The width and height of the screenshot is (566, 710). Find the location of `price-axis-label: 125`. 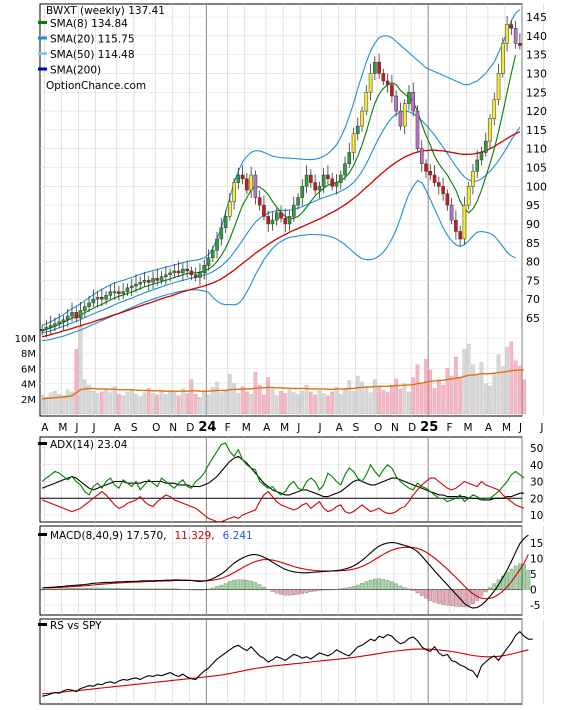

price-axis-label: 125 is located at coordinates (536, 92).